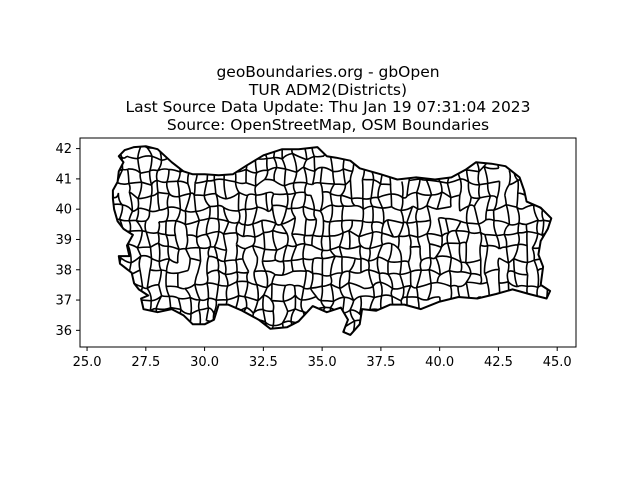  I want to click on y-axis: 36 37 38 39 40 41 42, so click(67, 240).